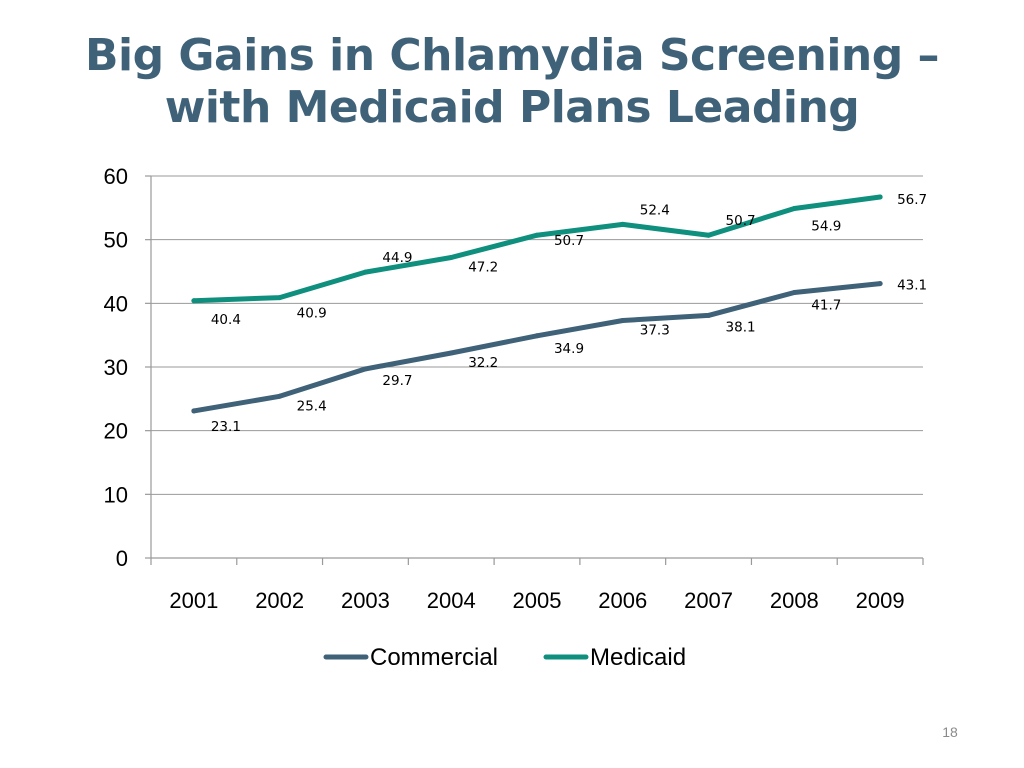  Describe the element at coordinates (794, 600) in the screenshot. I see `x-tick-label-2008: 2008` at that location.